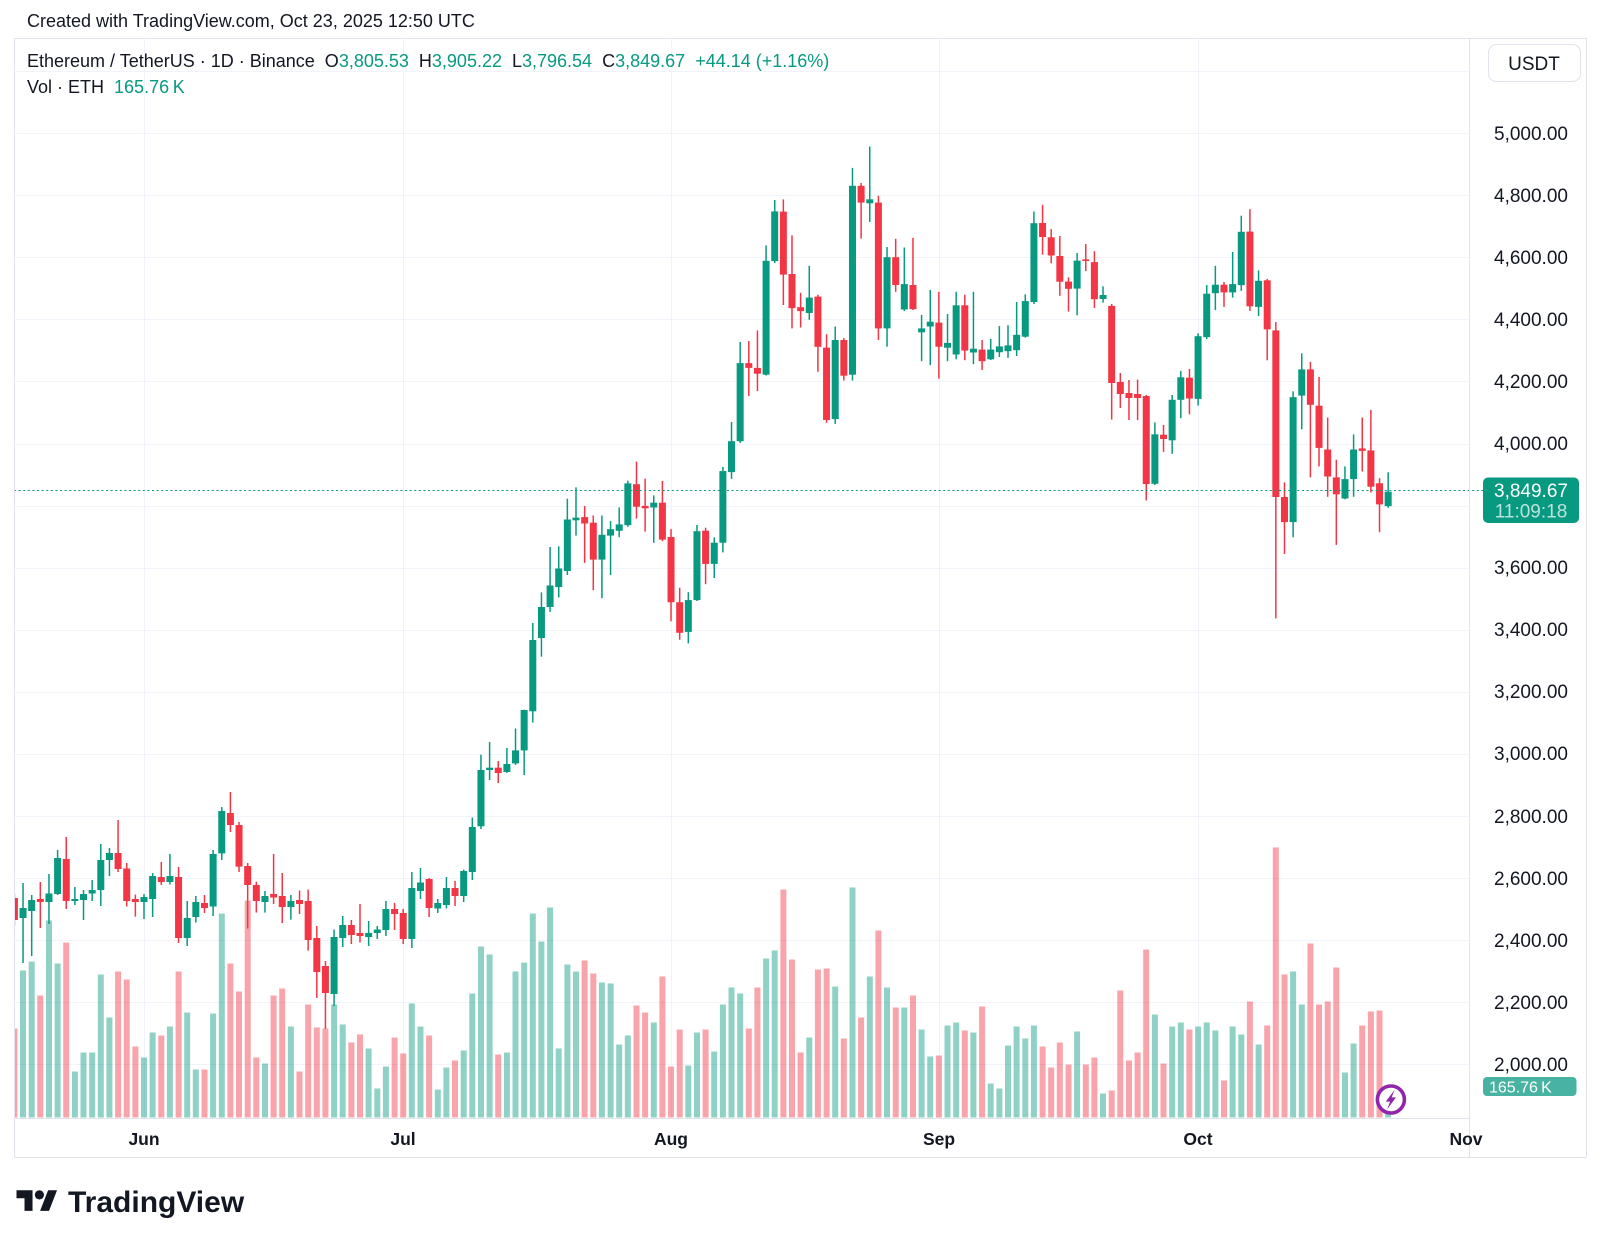  What do you see at coordinates (1531, 630) in the screenshot?
I see `svg-text: 3,400.00` at bounding box center [1531, 630].